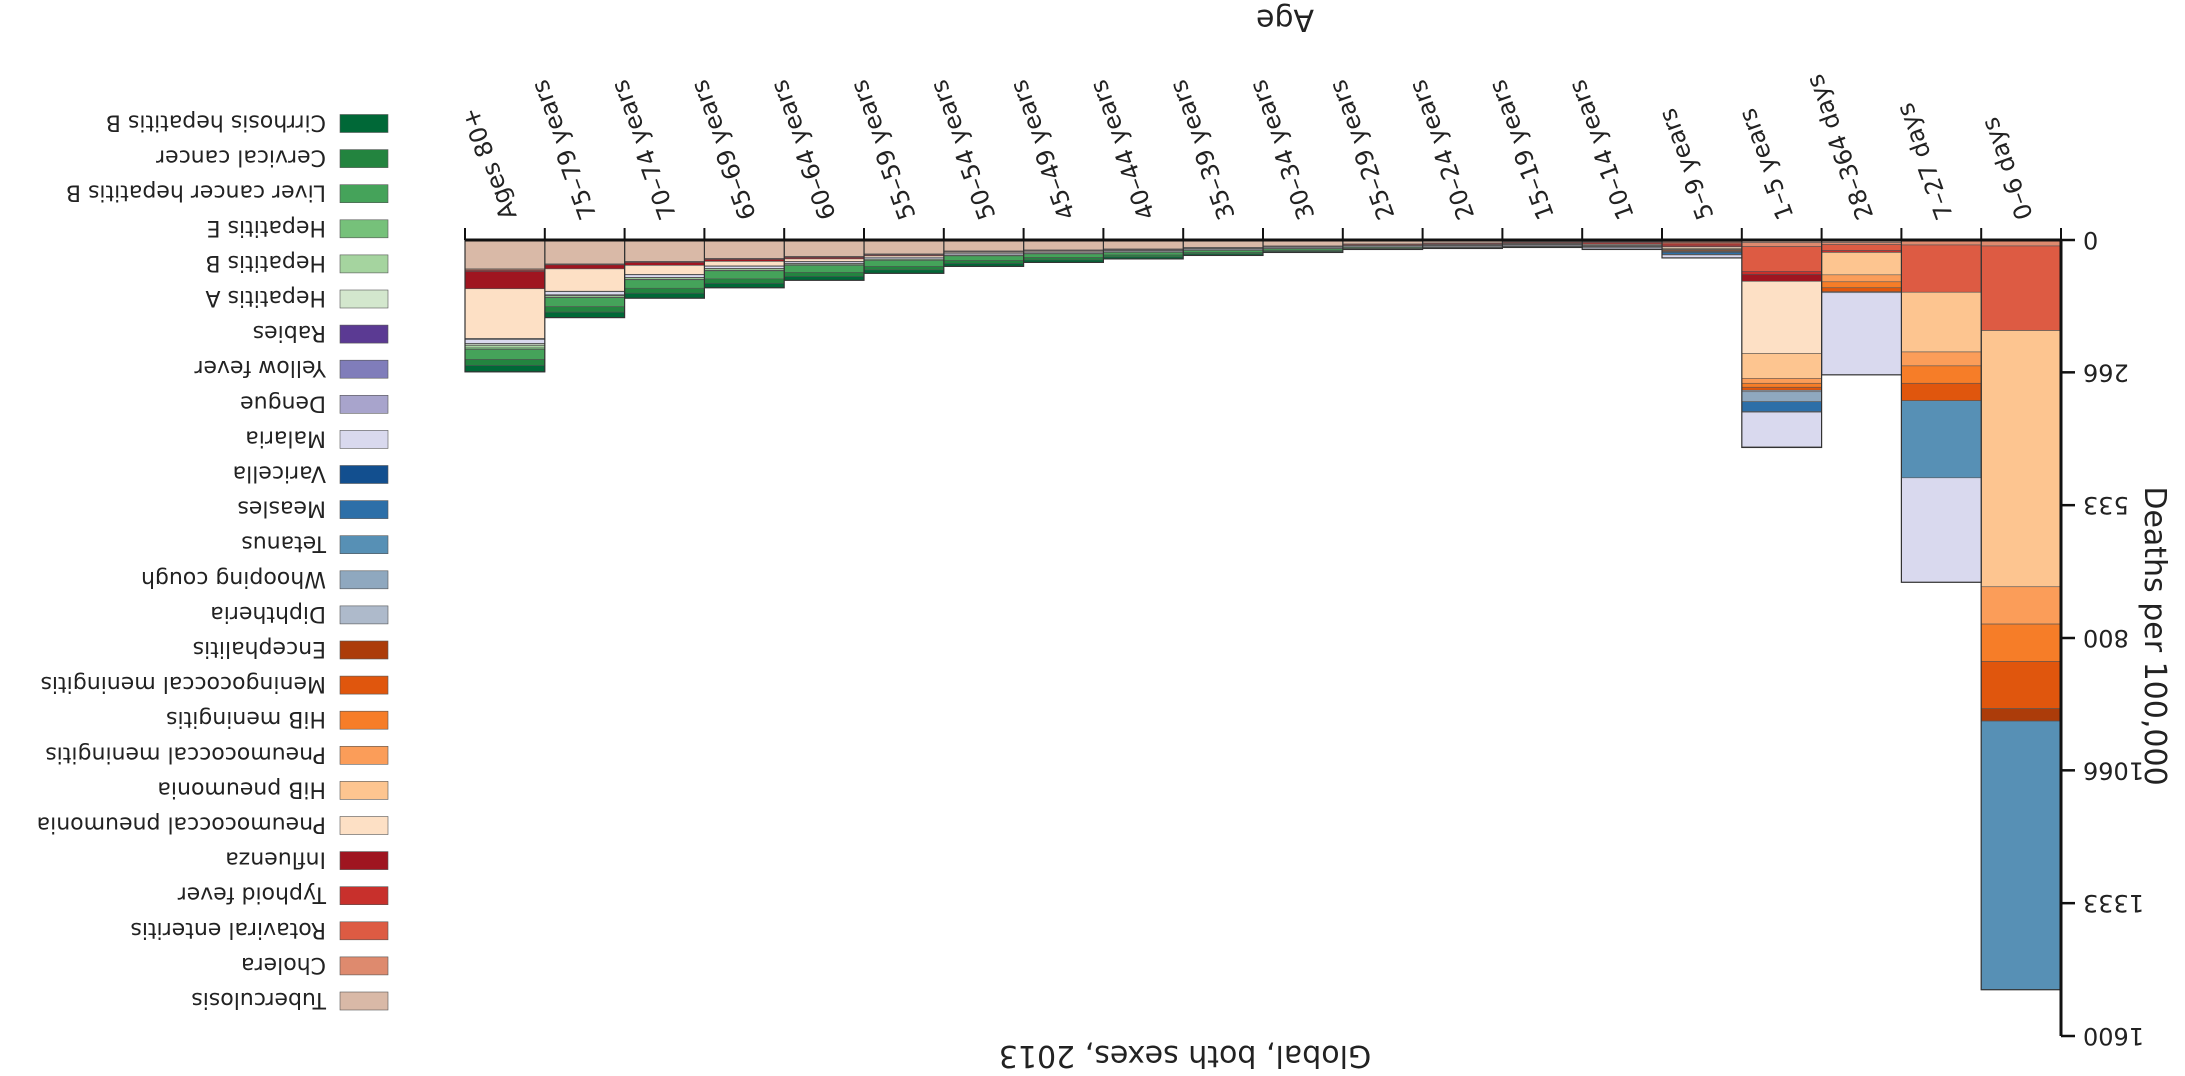 The width and height of the screenshot is (2185, 1076). What do you see at coordinates (241, 788) in the screenshot?
I see `legend-entry-label: HiB pneumonia` at bounding box center [241, 788].